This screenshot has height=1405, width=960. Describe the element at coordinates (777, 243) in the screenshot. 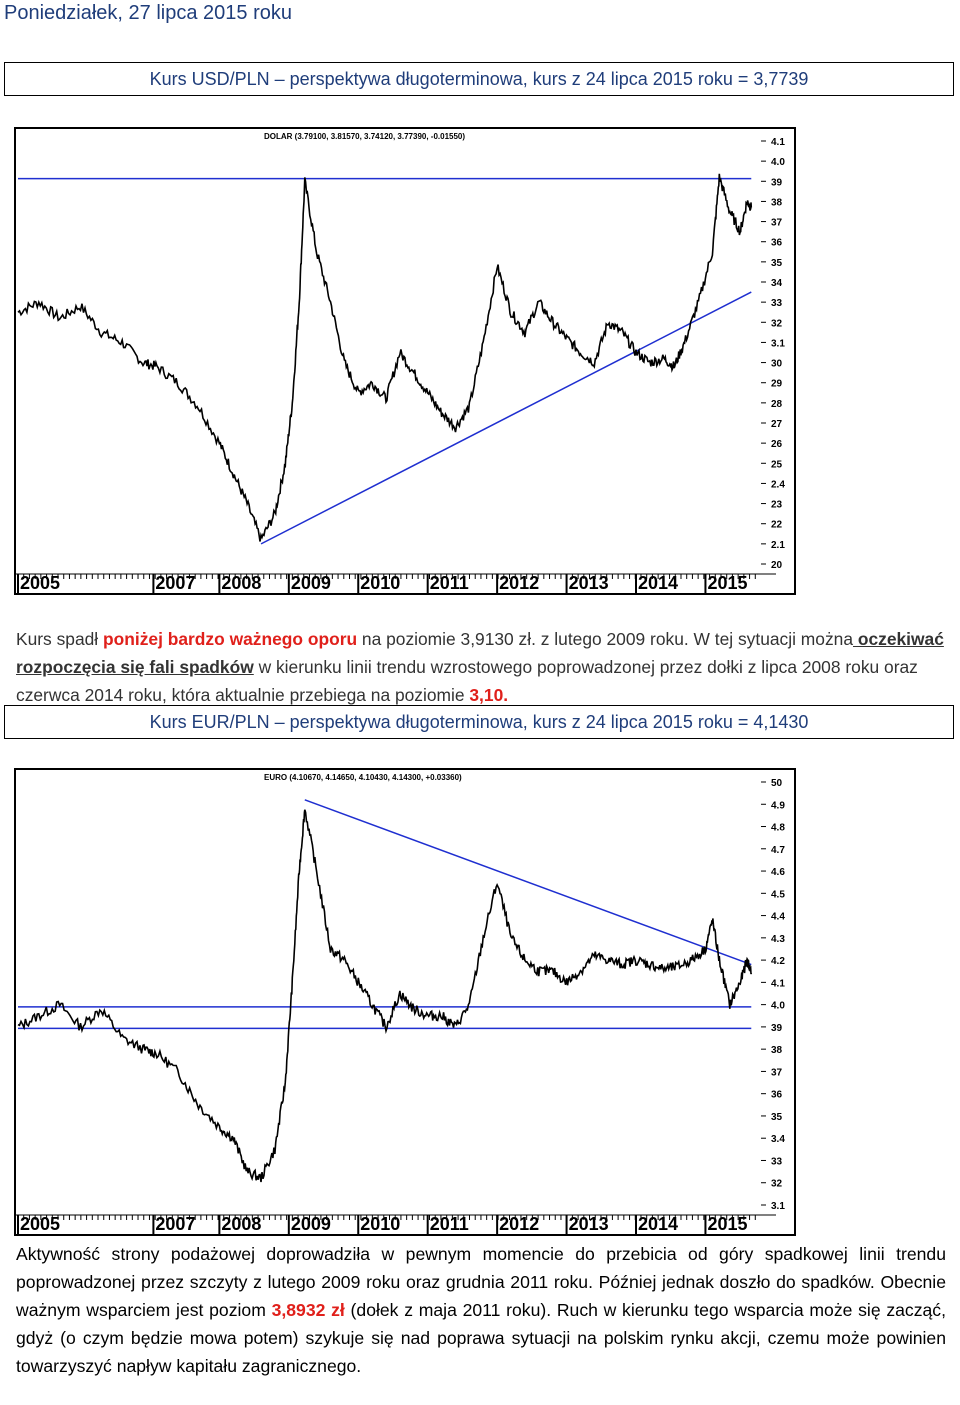

I see `usd-y-tick-label: 36` at that location.